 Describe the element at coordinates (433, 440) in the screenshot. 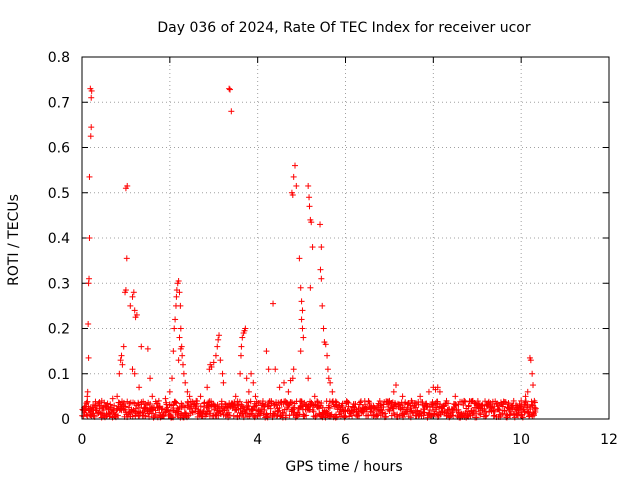

I see `x-tick-label: 8` at that location.